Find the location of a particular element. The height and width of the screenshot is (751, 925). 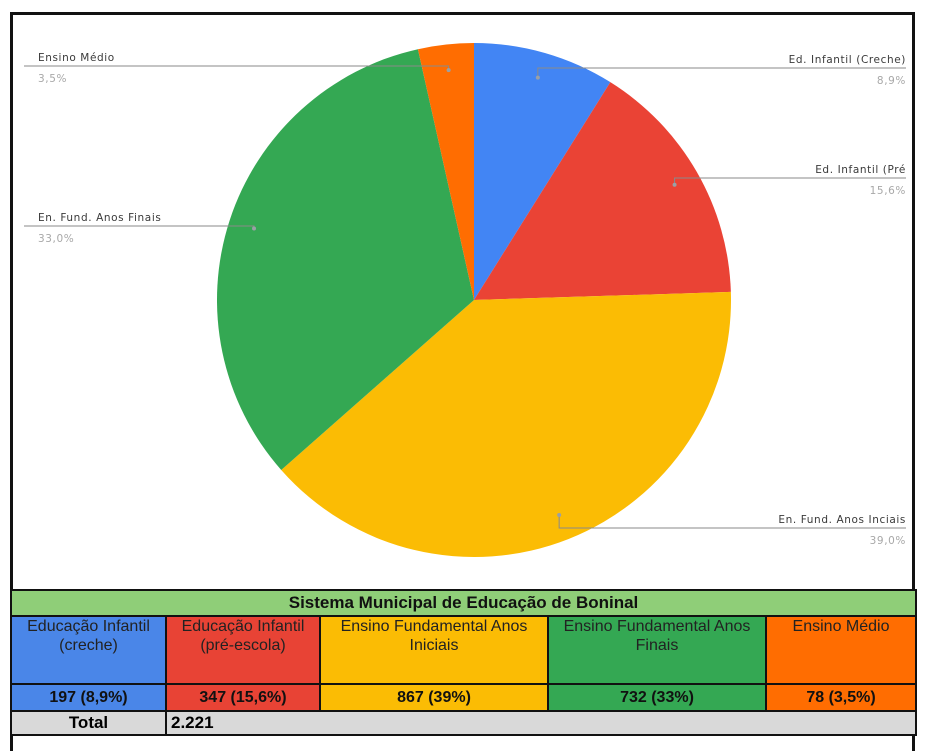

table-value-cell: 347 (15,6%) is located at coordinates (243, 697).